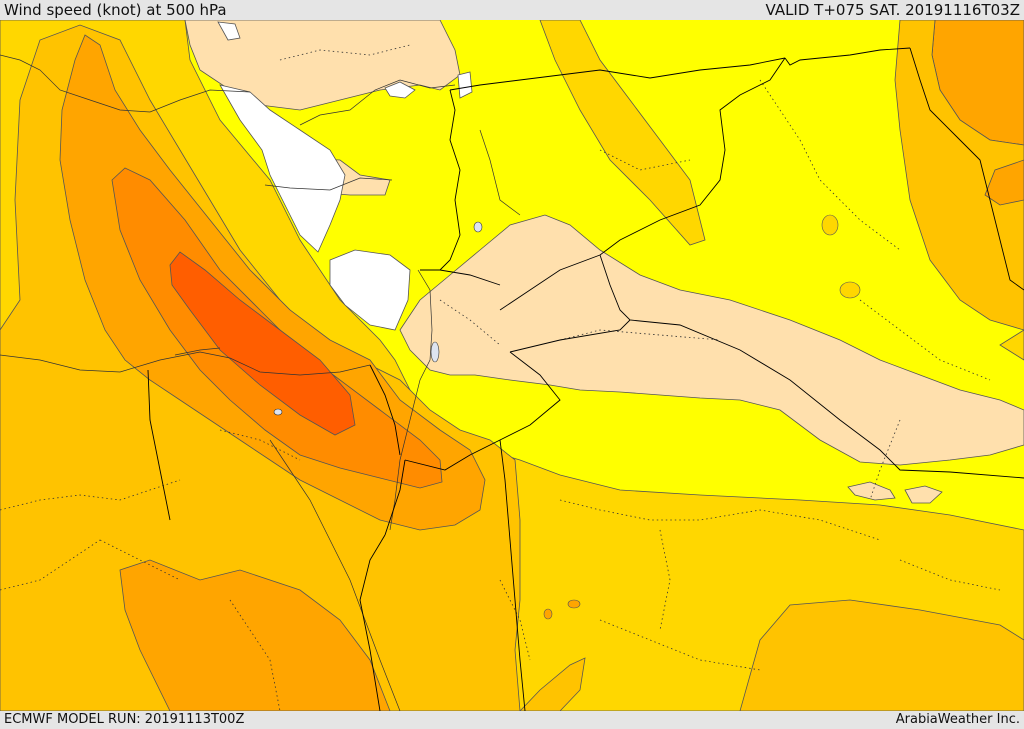  I want to click on wind-band-orange-east, so click(1004, 182).